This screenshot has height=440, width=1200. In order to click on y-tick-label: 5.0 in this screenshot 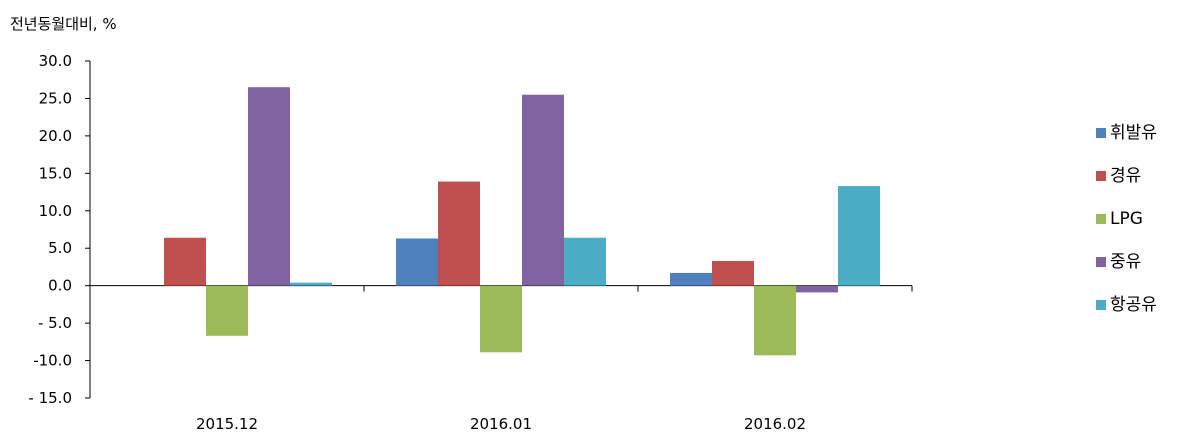, I will do `click(60, 248)`.